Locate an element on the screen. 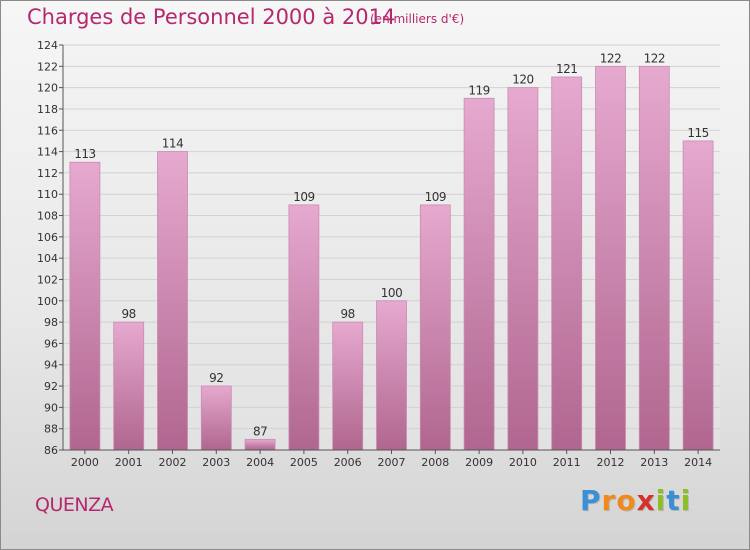 The height and width of the screenshot is (550, 750). bar-2012 is located at coordinates (610, 258).